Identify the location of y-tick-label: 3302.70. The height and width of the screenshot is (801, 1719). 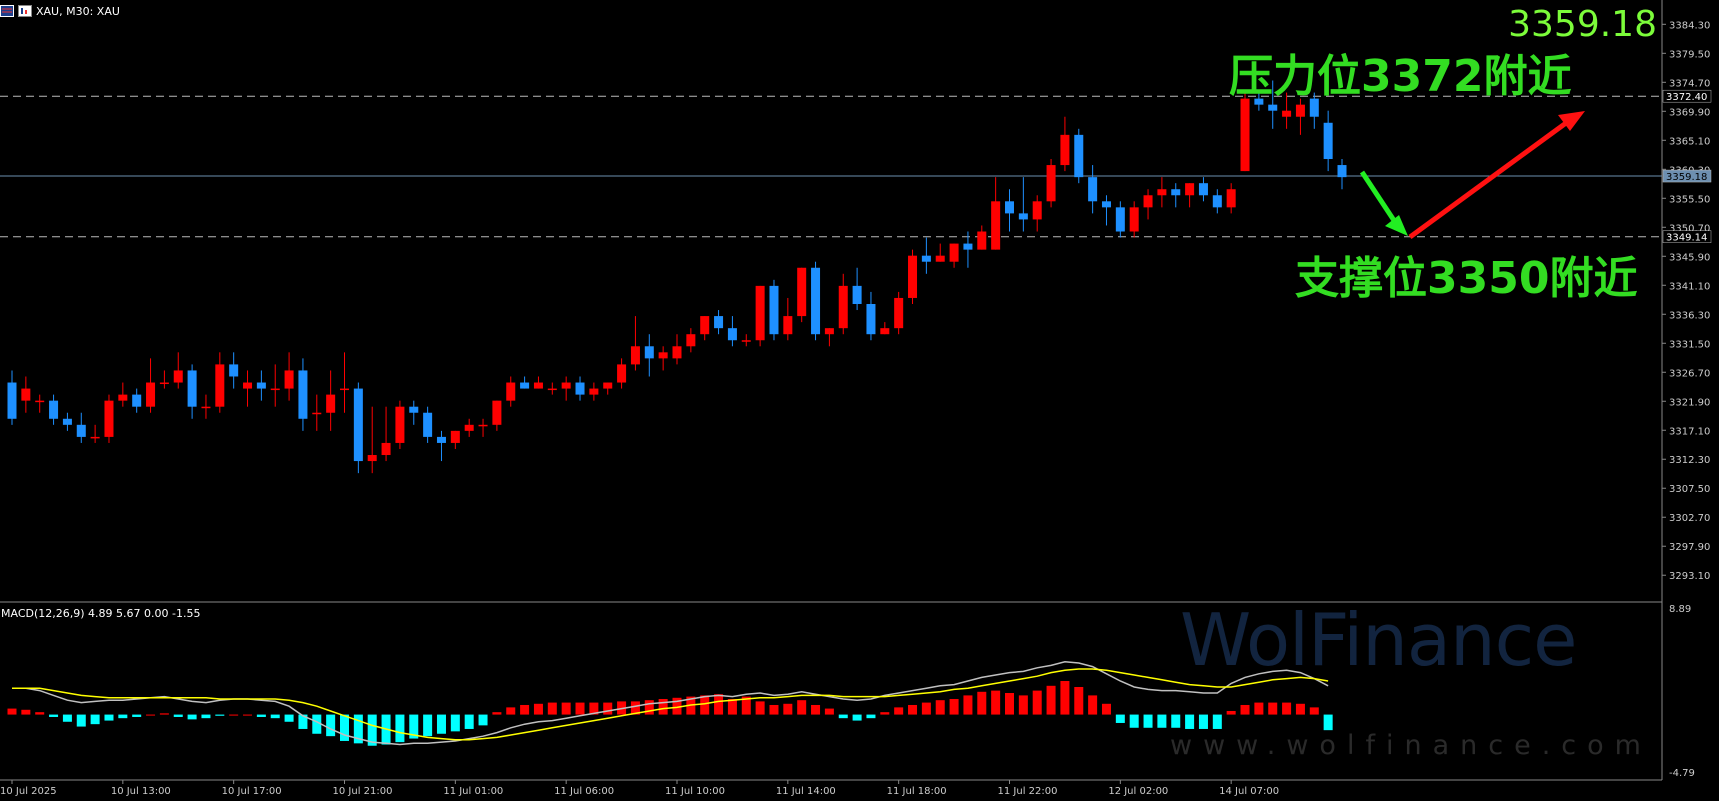
(1689, 518).